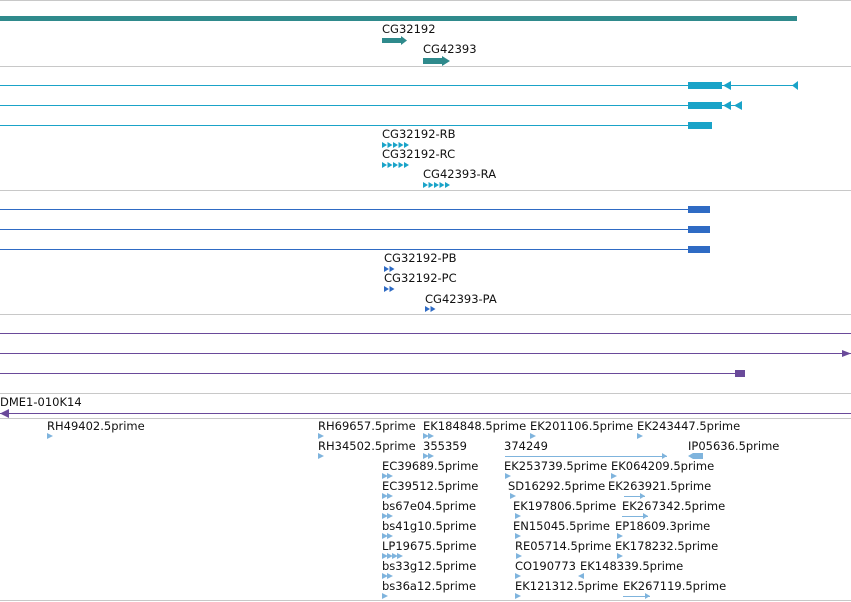  I want to click on est-label: EC39689.5prime, so click(430, 466).